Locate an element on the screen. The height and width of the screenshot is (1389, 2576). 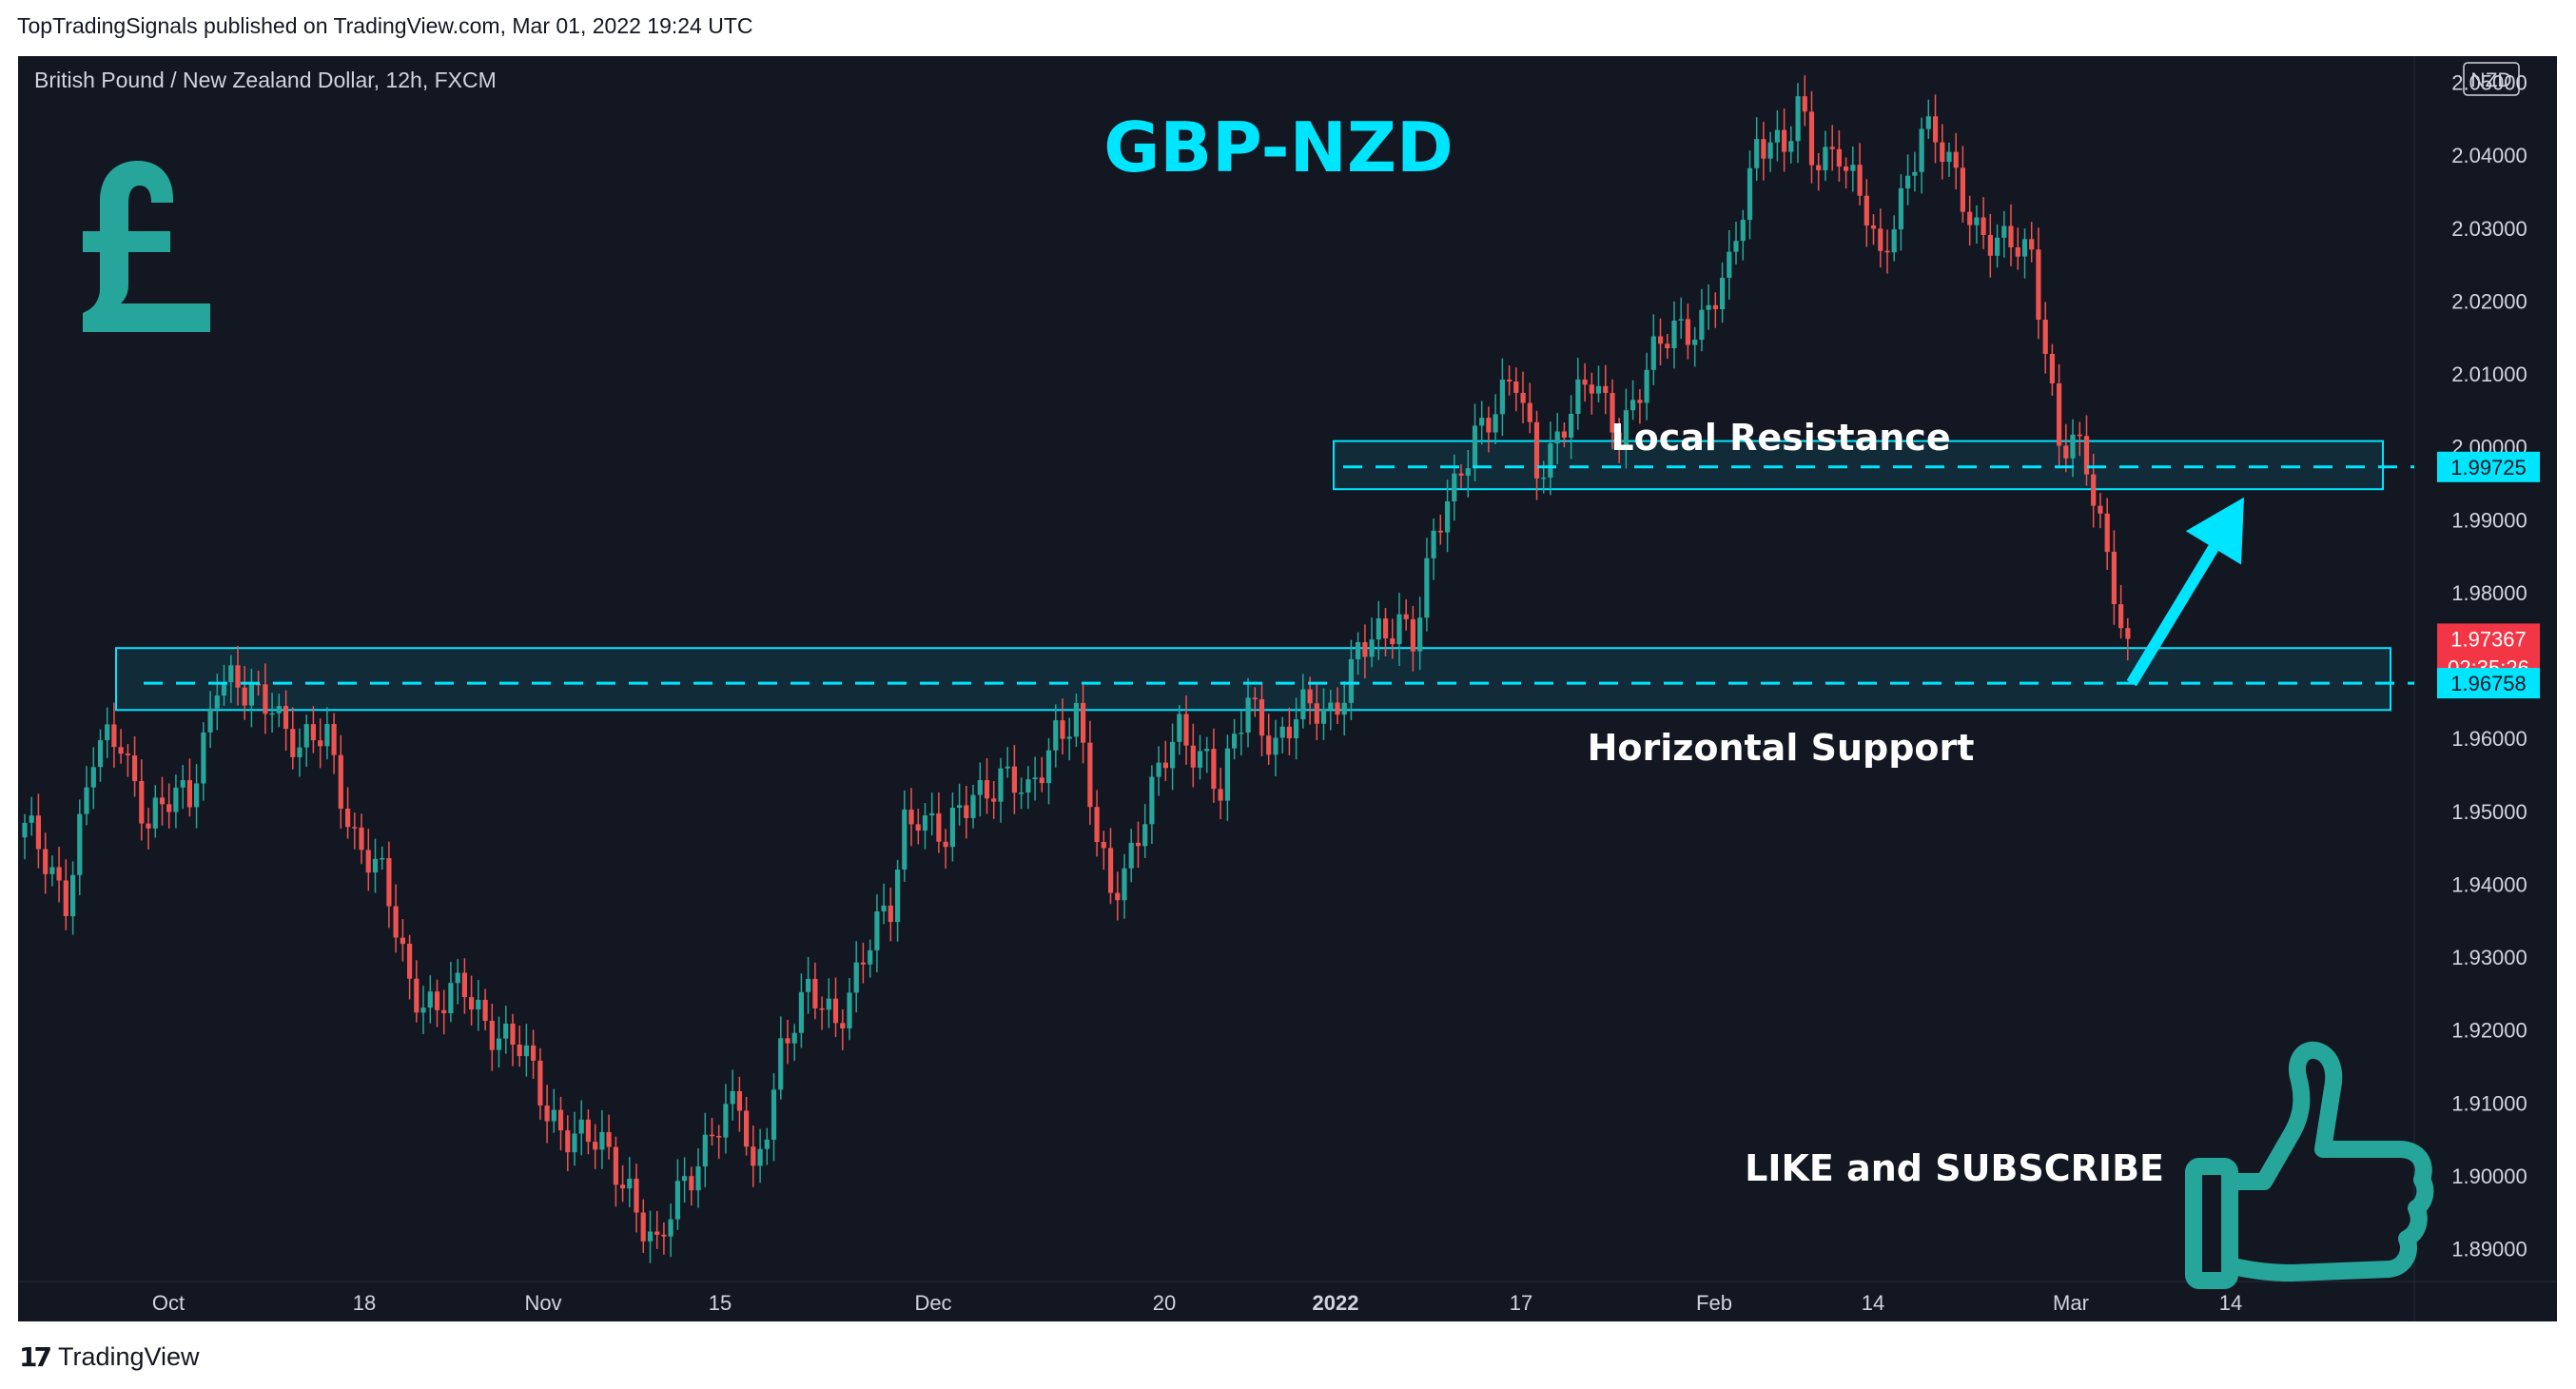
time-axis: Oct 18 Nov 15 Dec 20 2022 17 Feb 14 Mar 14 is located at coordinates (1197, 1303).